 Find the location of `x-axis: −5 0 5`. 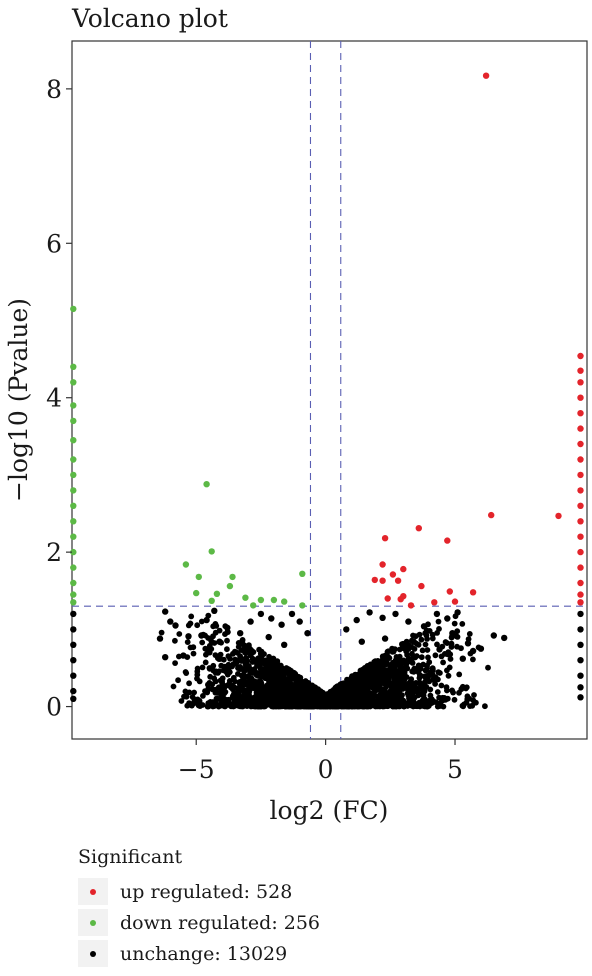

x-axis: −5 0 5 is located at coordinates (320, 761).